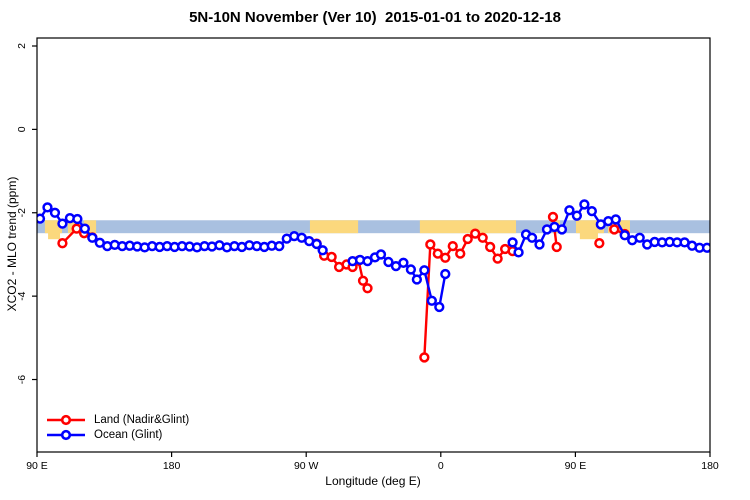  Describe the element at coordinates (22, 379) in the screenshot. I see `y-tick-label: -6` at that location.